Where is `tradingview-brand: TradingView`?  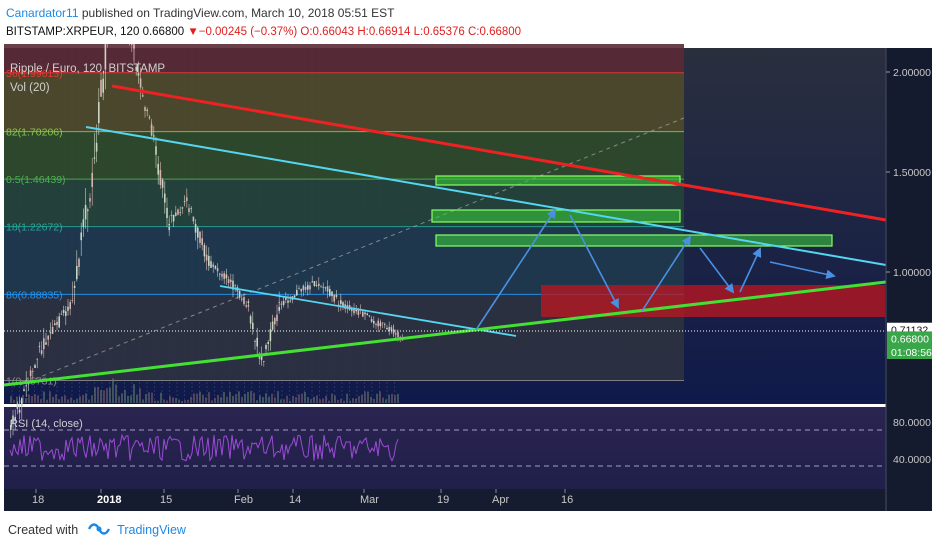
tradingview-brand: TradingView is located at coordinates (151, 529).